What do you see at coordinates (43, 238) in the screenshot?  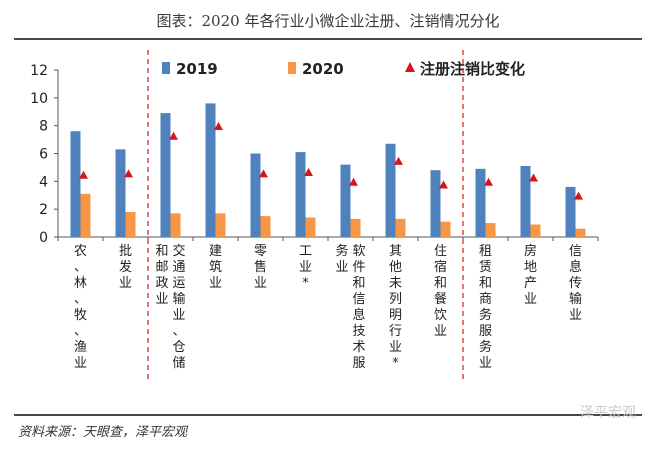 I see `y-tick-label: 0` at bounding box center [43, 238].